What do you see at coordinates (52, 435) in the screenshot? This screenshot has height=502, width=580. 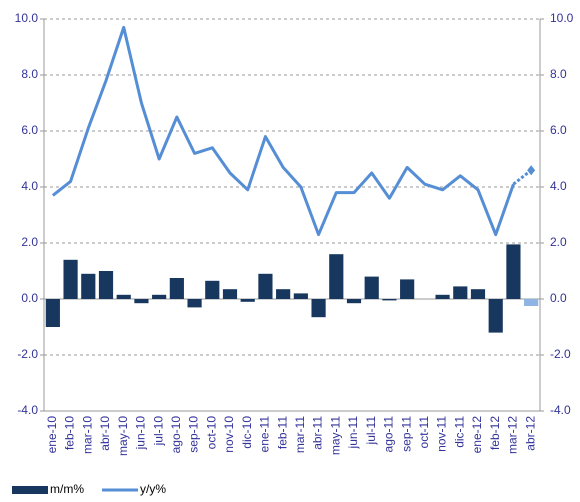 I see `x-tick-label: ene-10` at bounding box center [52, 435].